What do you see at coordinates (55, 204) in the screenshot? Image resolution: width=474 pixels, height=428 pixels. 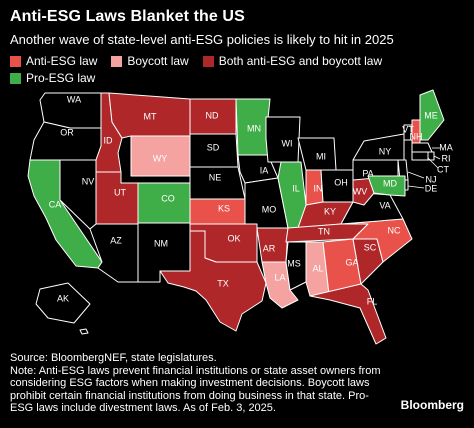 I see `state-label-ca: CA` at bounding box center [55, 204].